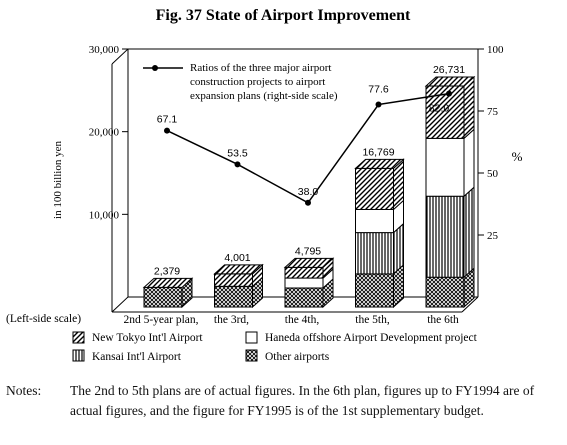  What do you see at coordinates (449, 70) in the screenshot?
I see `bar-total-label: 26,731` at bounding box center [449, 70].